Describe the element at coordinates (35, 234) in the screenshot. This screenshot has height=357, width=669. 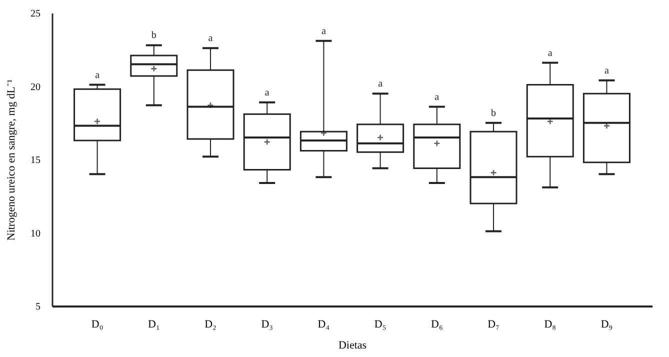
I see `y-tick-label: 10` at that location.